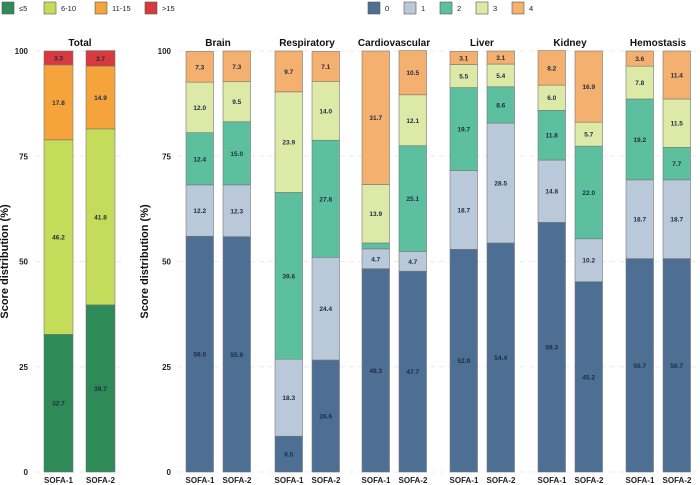  I want to click on data-label: 47.7, so click(412, 372).